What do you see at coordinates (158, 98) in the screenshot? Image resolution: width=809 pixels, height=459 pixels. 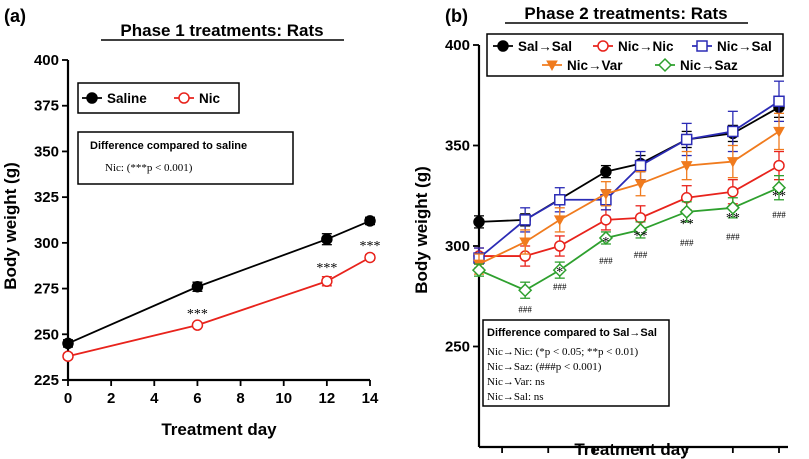 I see `panel-a-legend-box` at bounding box center [158, 98].